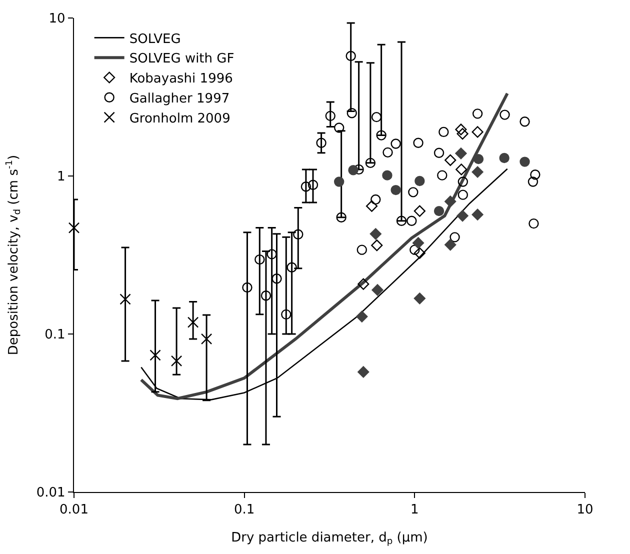  What do you see at coordinates (179, 98) in the screenshot?
I see `legend-label: Gallagher 1997` at bounding box center [179, 98].